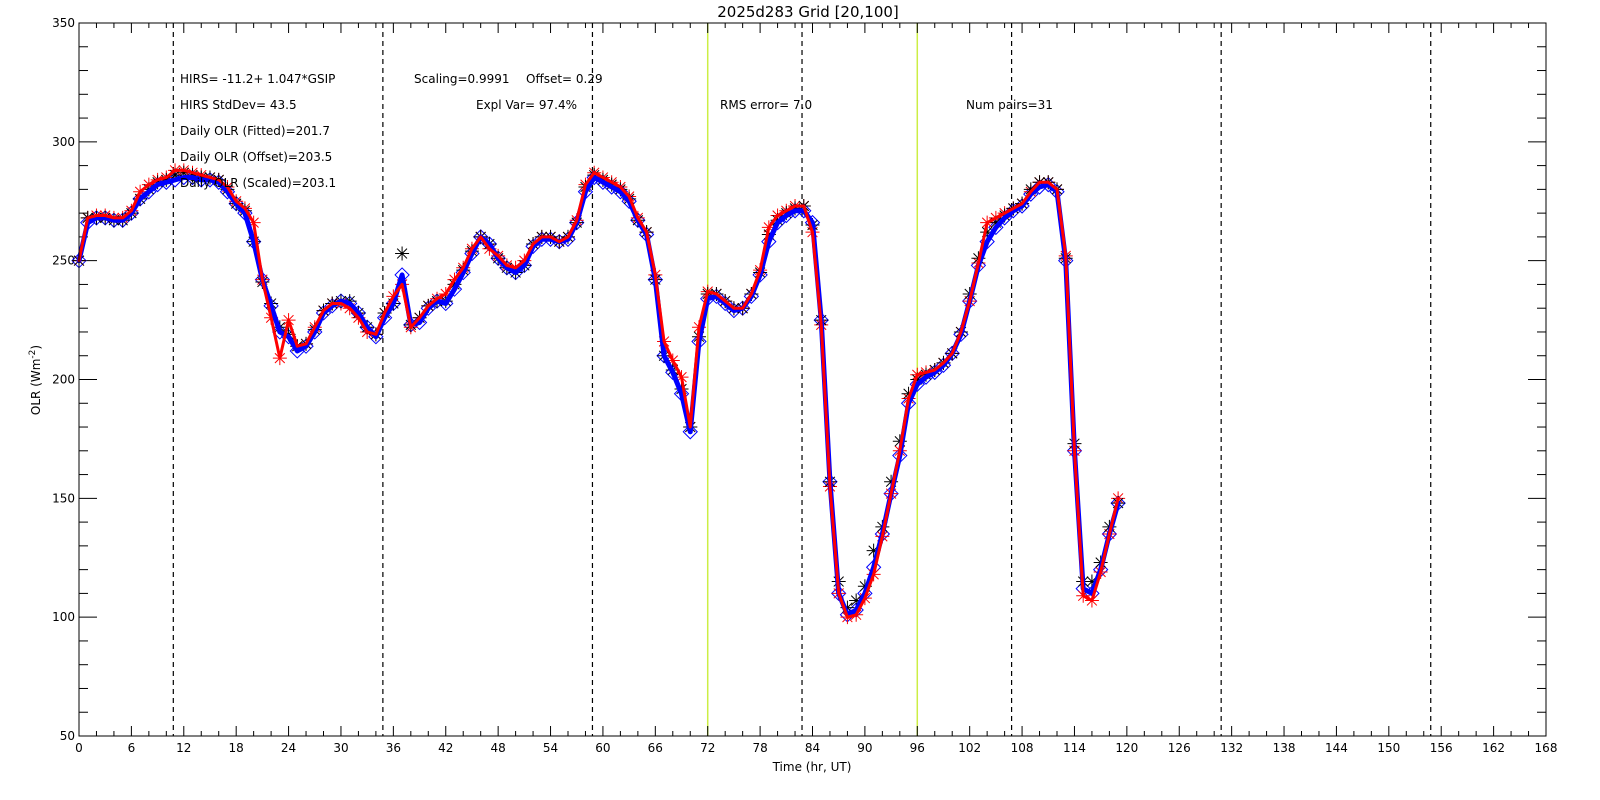  What do you see at coordinates (256, 157) in the screenshot?
I see `annotation-daily-offset: Daily OLR (Offset)=203.5` at bounding box center [256, 157].